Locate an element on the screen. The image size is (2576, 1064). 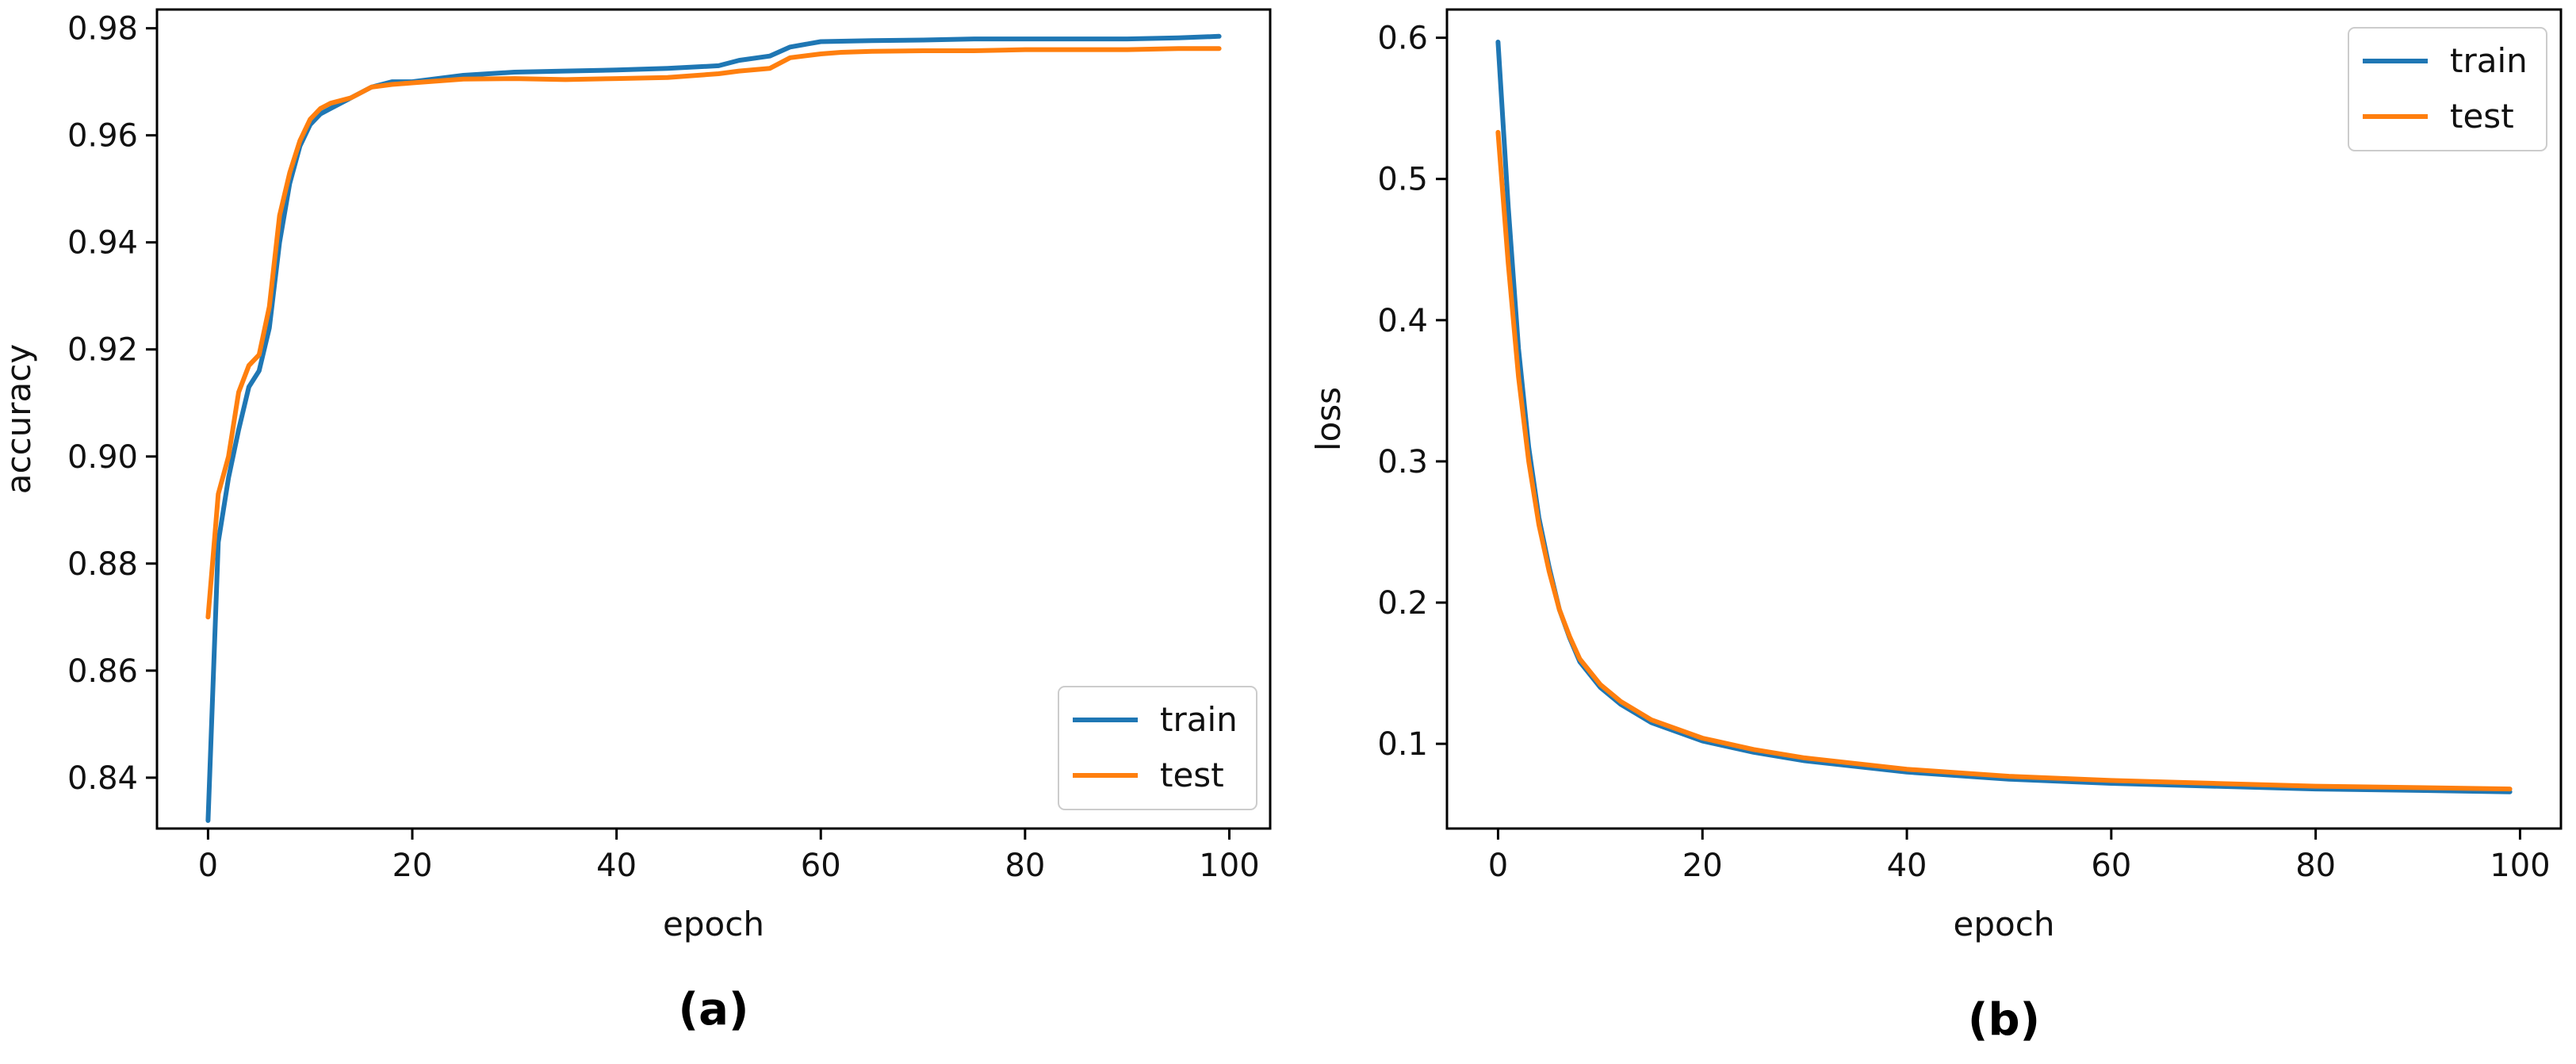
y-tick-label: 0.4 is located at coordinates (1402, 321).